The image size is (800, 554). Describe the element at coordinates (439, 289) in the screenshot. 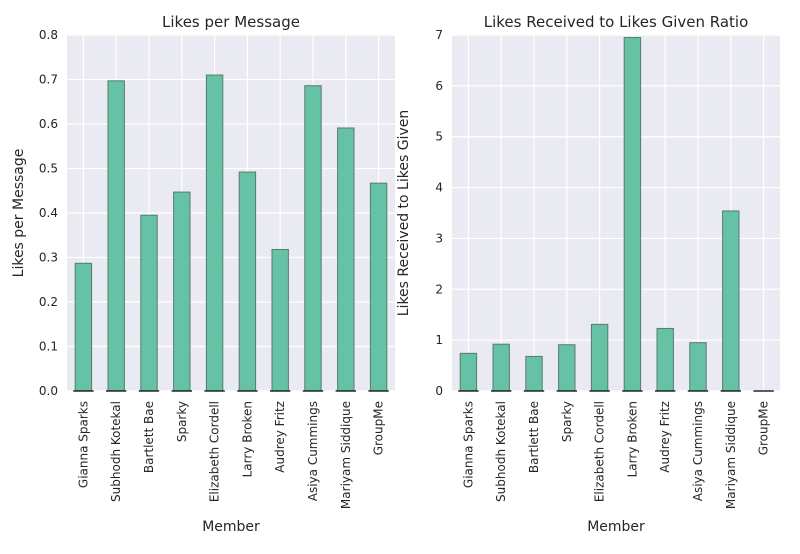

I see `y-tick-label: 2` at that location.